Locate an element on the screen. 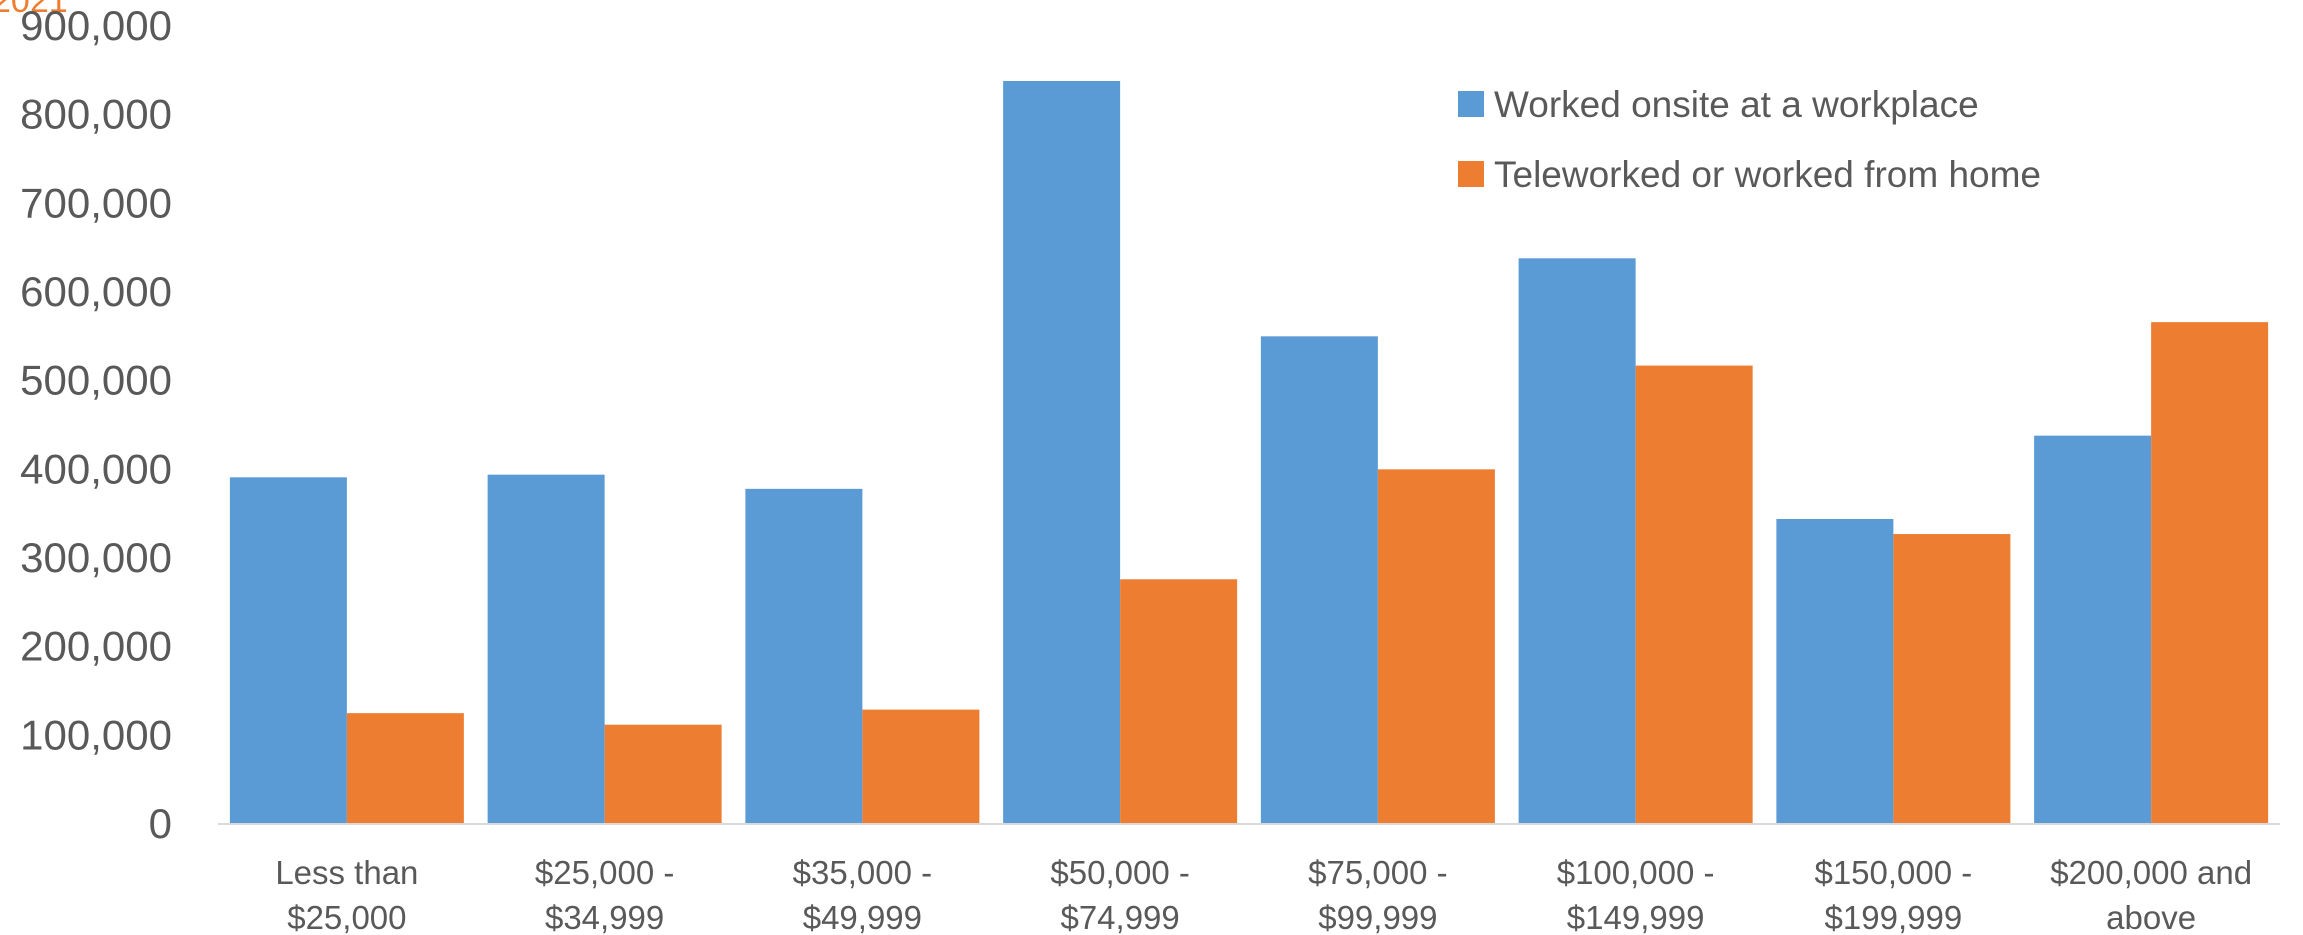 The width and height of the screenshot is (2303, 935). x-tick-label: $35,000 - is located at coordinates (862, 872).